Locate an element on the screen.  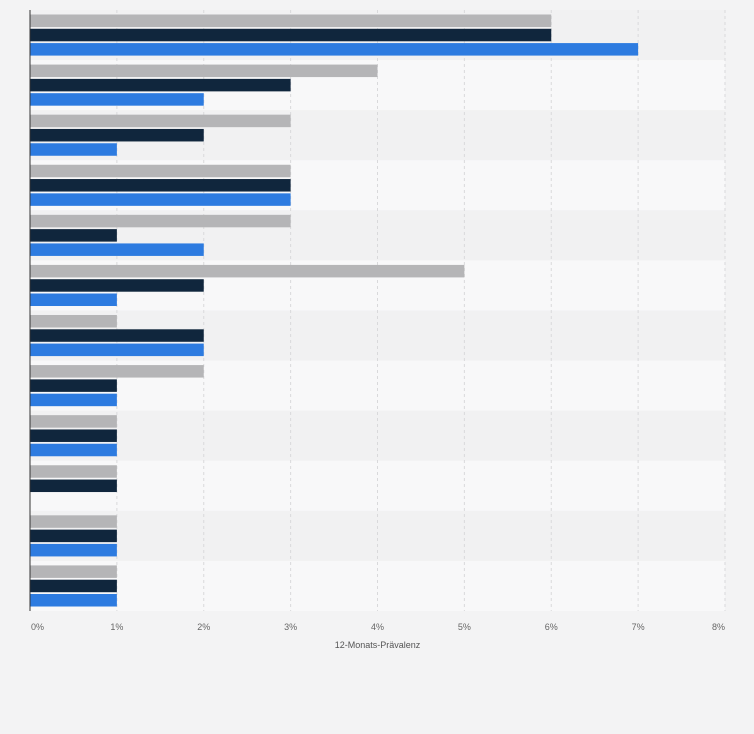
category-band is located at coordinates (377, 535).